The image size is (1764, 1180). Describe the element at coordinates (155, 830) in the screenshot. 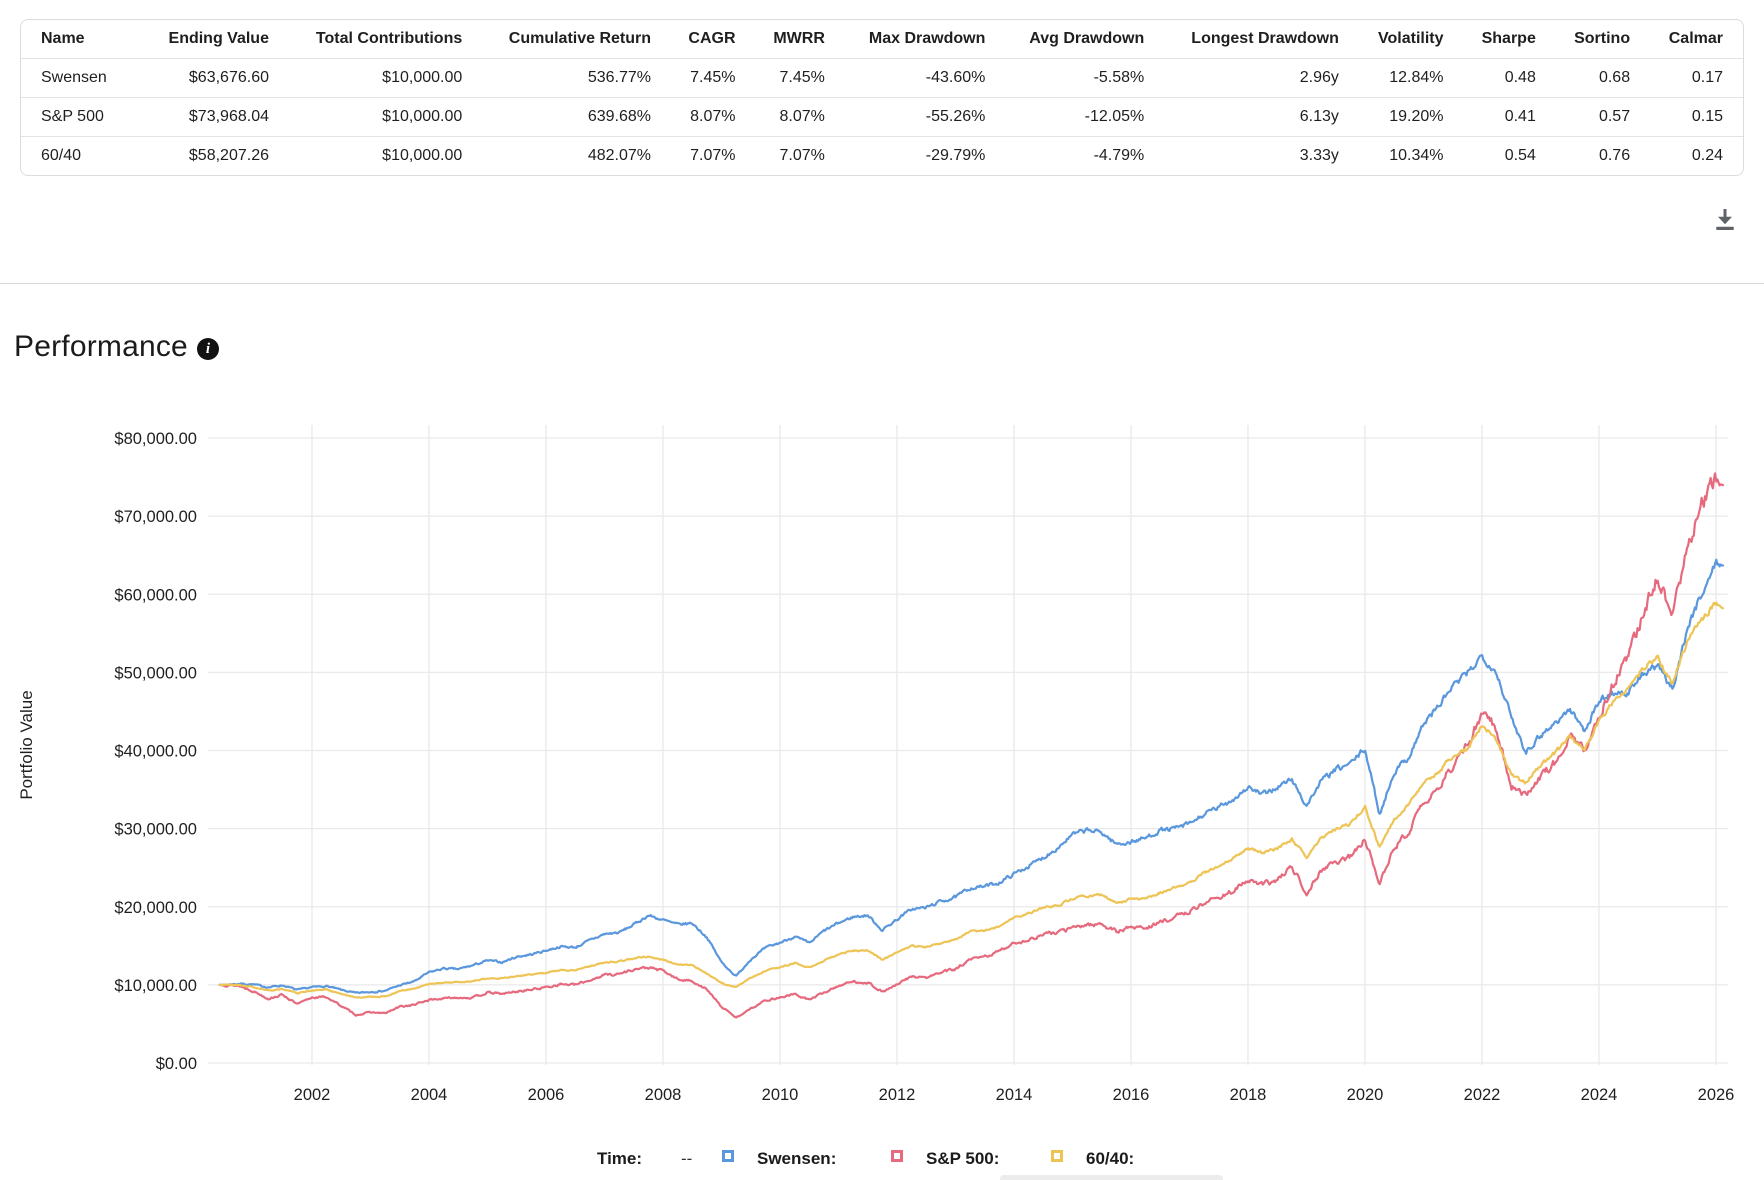

I see `svg-text: $30,000.00` at that location.